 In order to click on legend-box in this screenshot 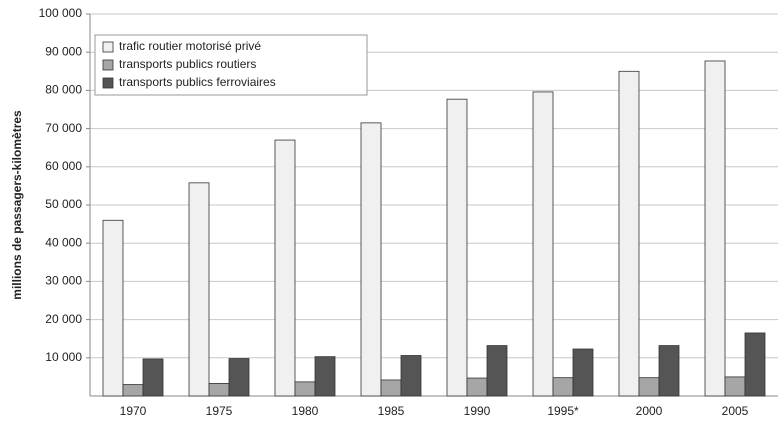, I will do `click(231, 65)`.